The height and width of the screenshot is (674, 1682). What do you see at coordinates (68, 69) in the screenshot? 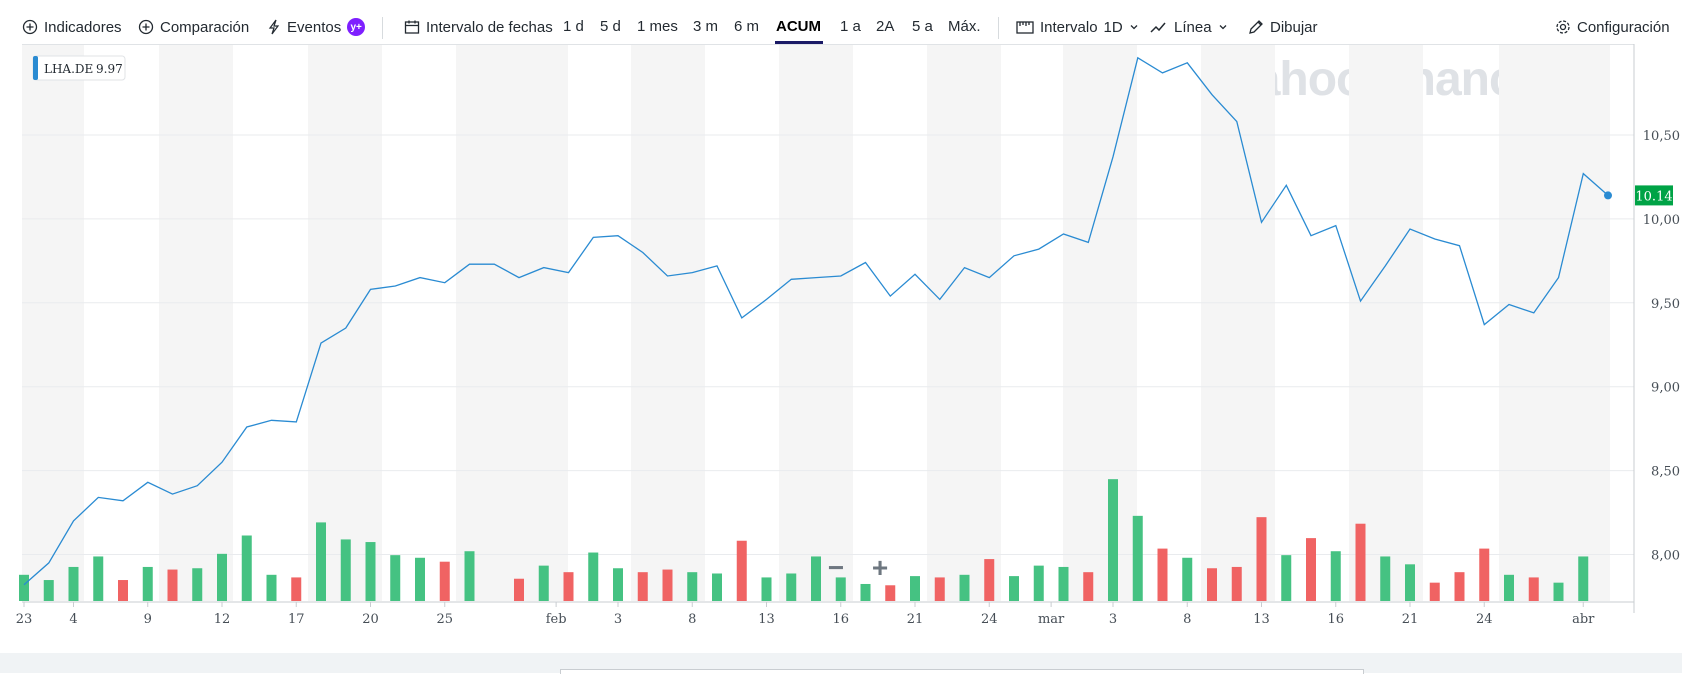
I see `legend-symbol: LHA.DE` at bounding box center [68, 69].